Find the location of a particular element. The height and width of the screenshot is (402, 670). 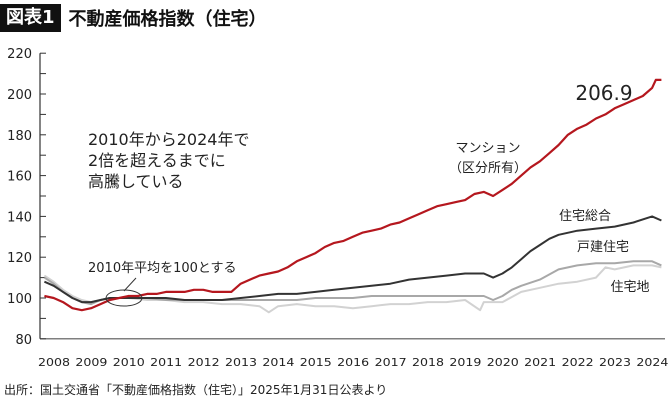

series-label: 戸建住宅 is located at coordinates (603, 247).